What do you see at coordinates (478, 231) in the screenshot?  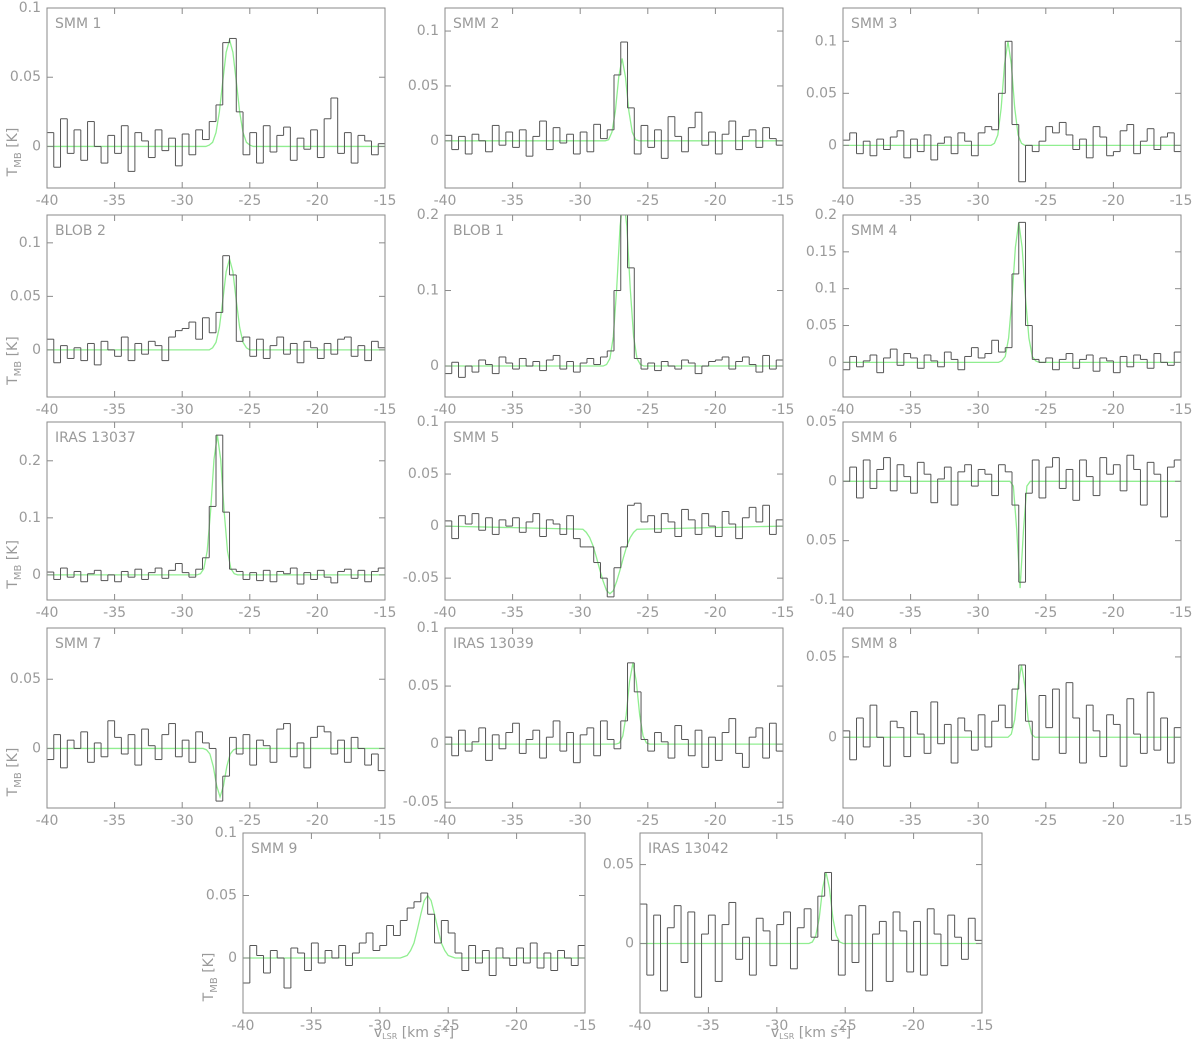 I see `panel-title: BLOB 1` at bounding box center [478, 231].